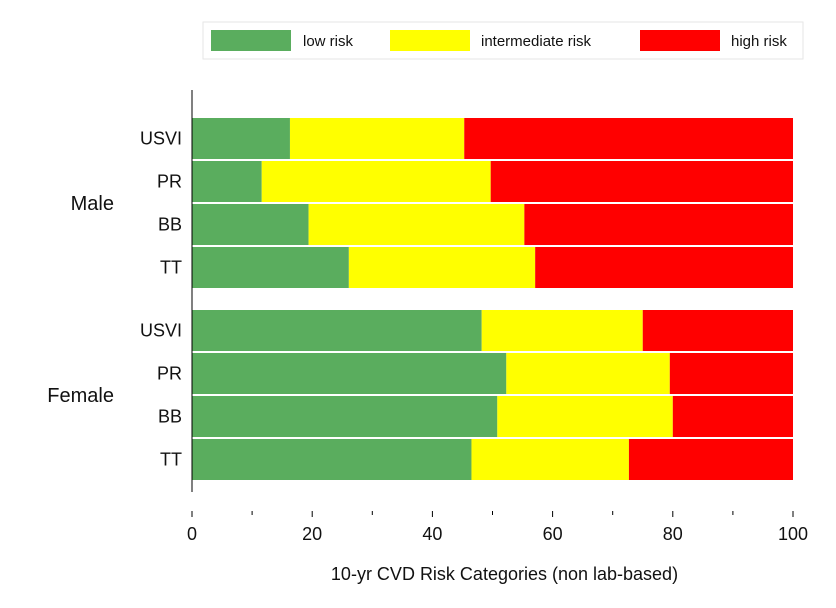  Describe the element at coordinates (80, 396) in the screenshot. I see `group-label-female: Female` at that location.